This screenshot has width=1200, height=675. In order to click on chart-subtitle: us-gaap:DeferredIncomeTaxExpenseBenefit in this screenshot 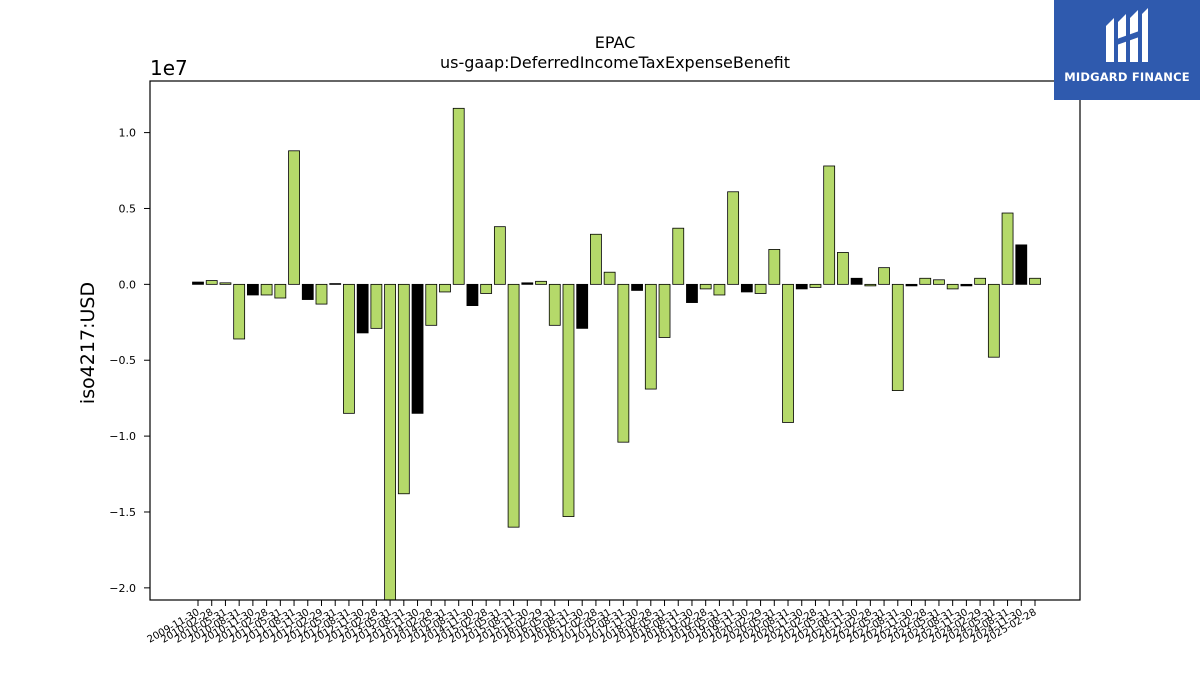, I will do `click(615, 62)`.